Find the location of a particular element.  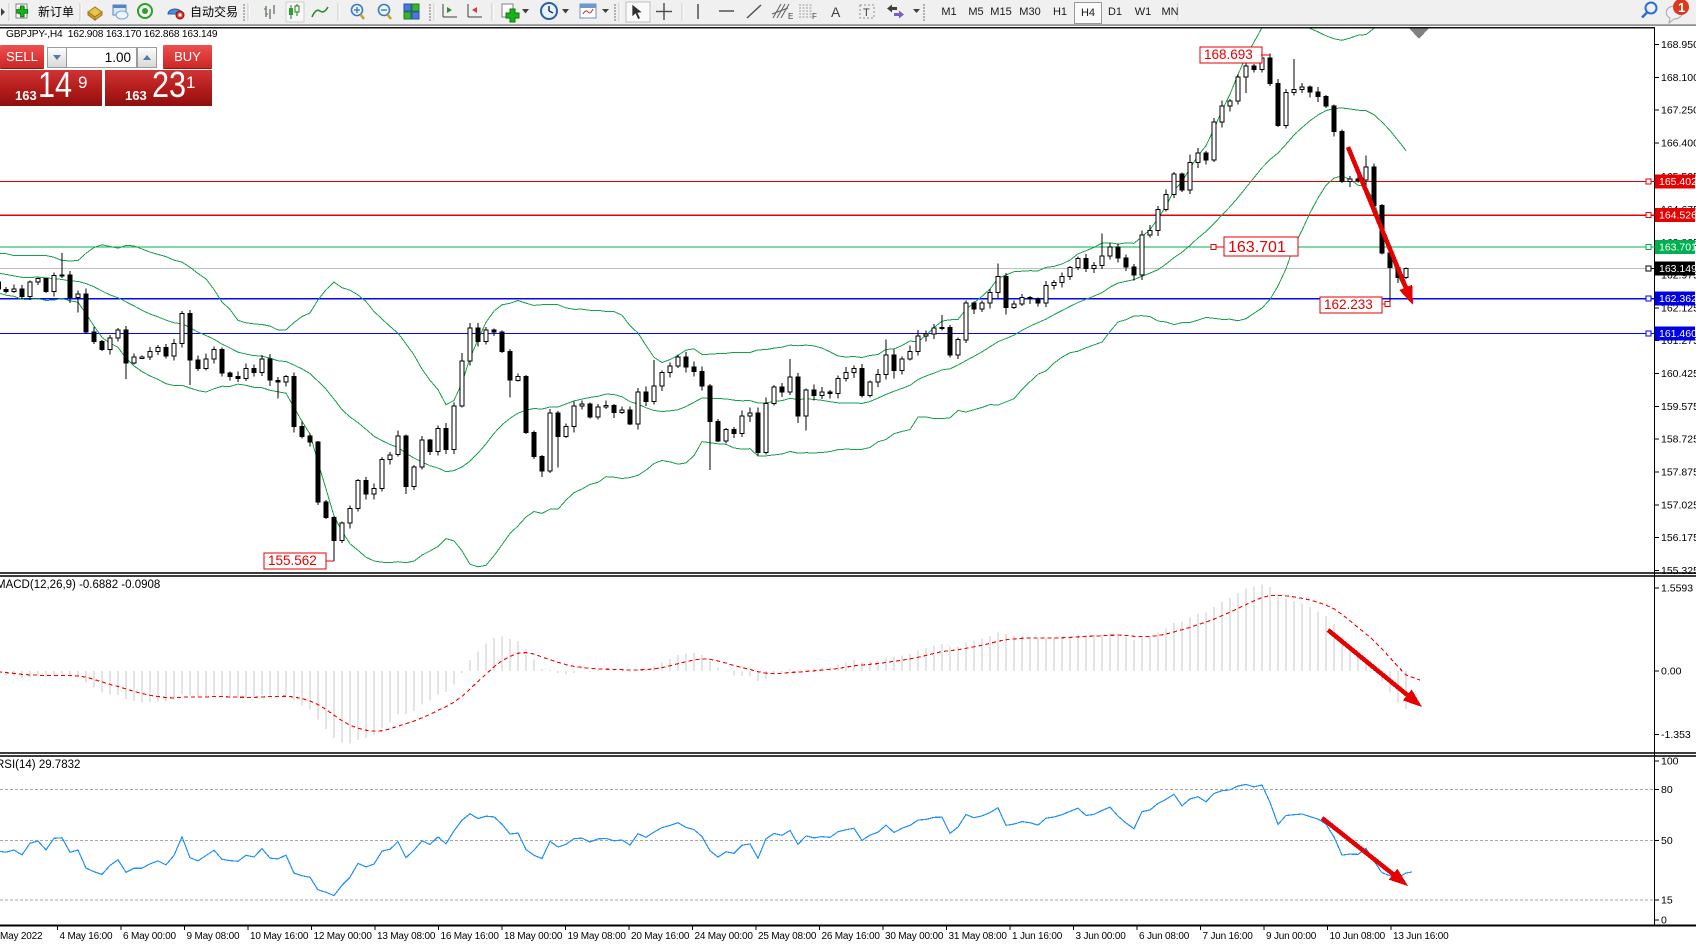

svg-text: 159.575 is located at coordinates (1678, 407).